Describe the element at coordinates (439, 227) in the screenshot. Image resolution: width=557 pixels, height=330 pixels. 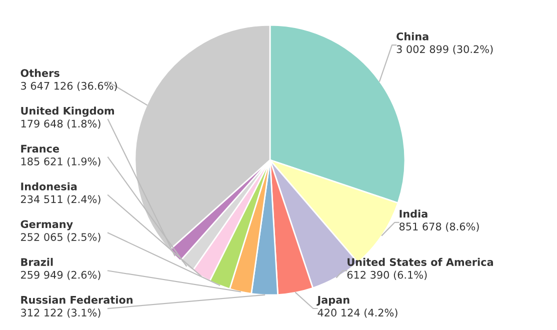
I see `data-label: 851 678 (8.6%)` at that location.